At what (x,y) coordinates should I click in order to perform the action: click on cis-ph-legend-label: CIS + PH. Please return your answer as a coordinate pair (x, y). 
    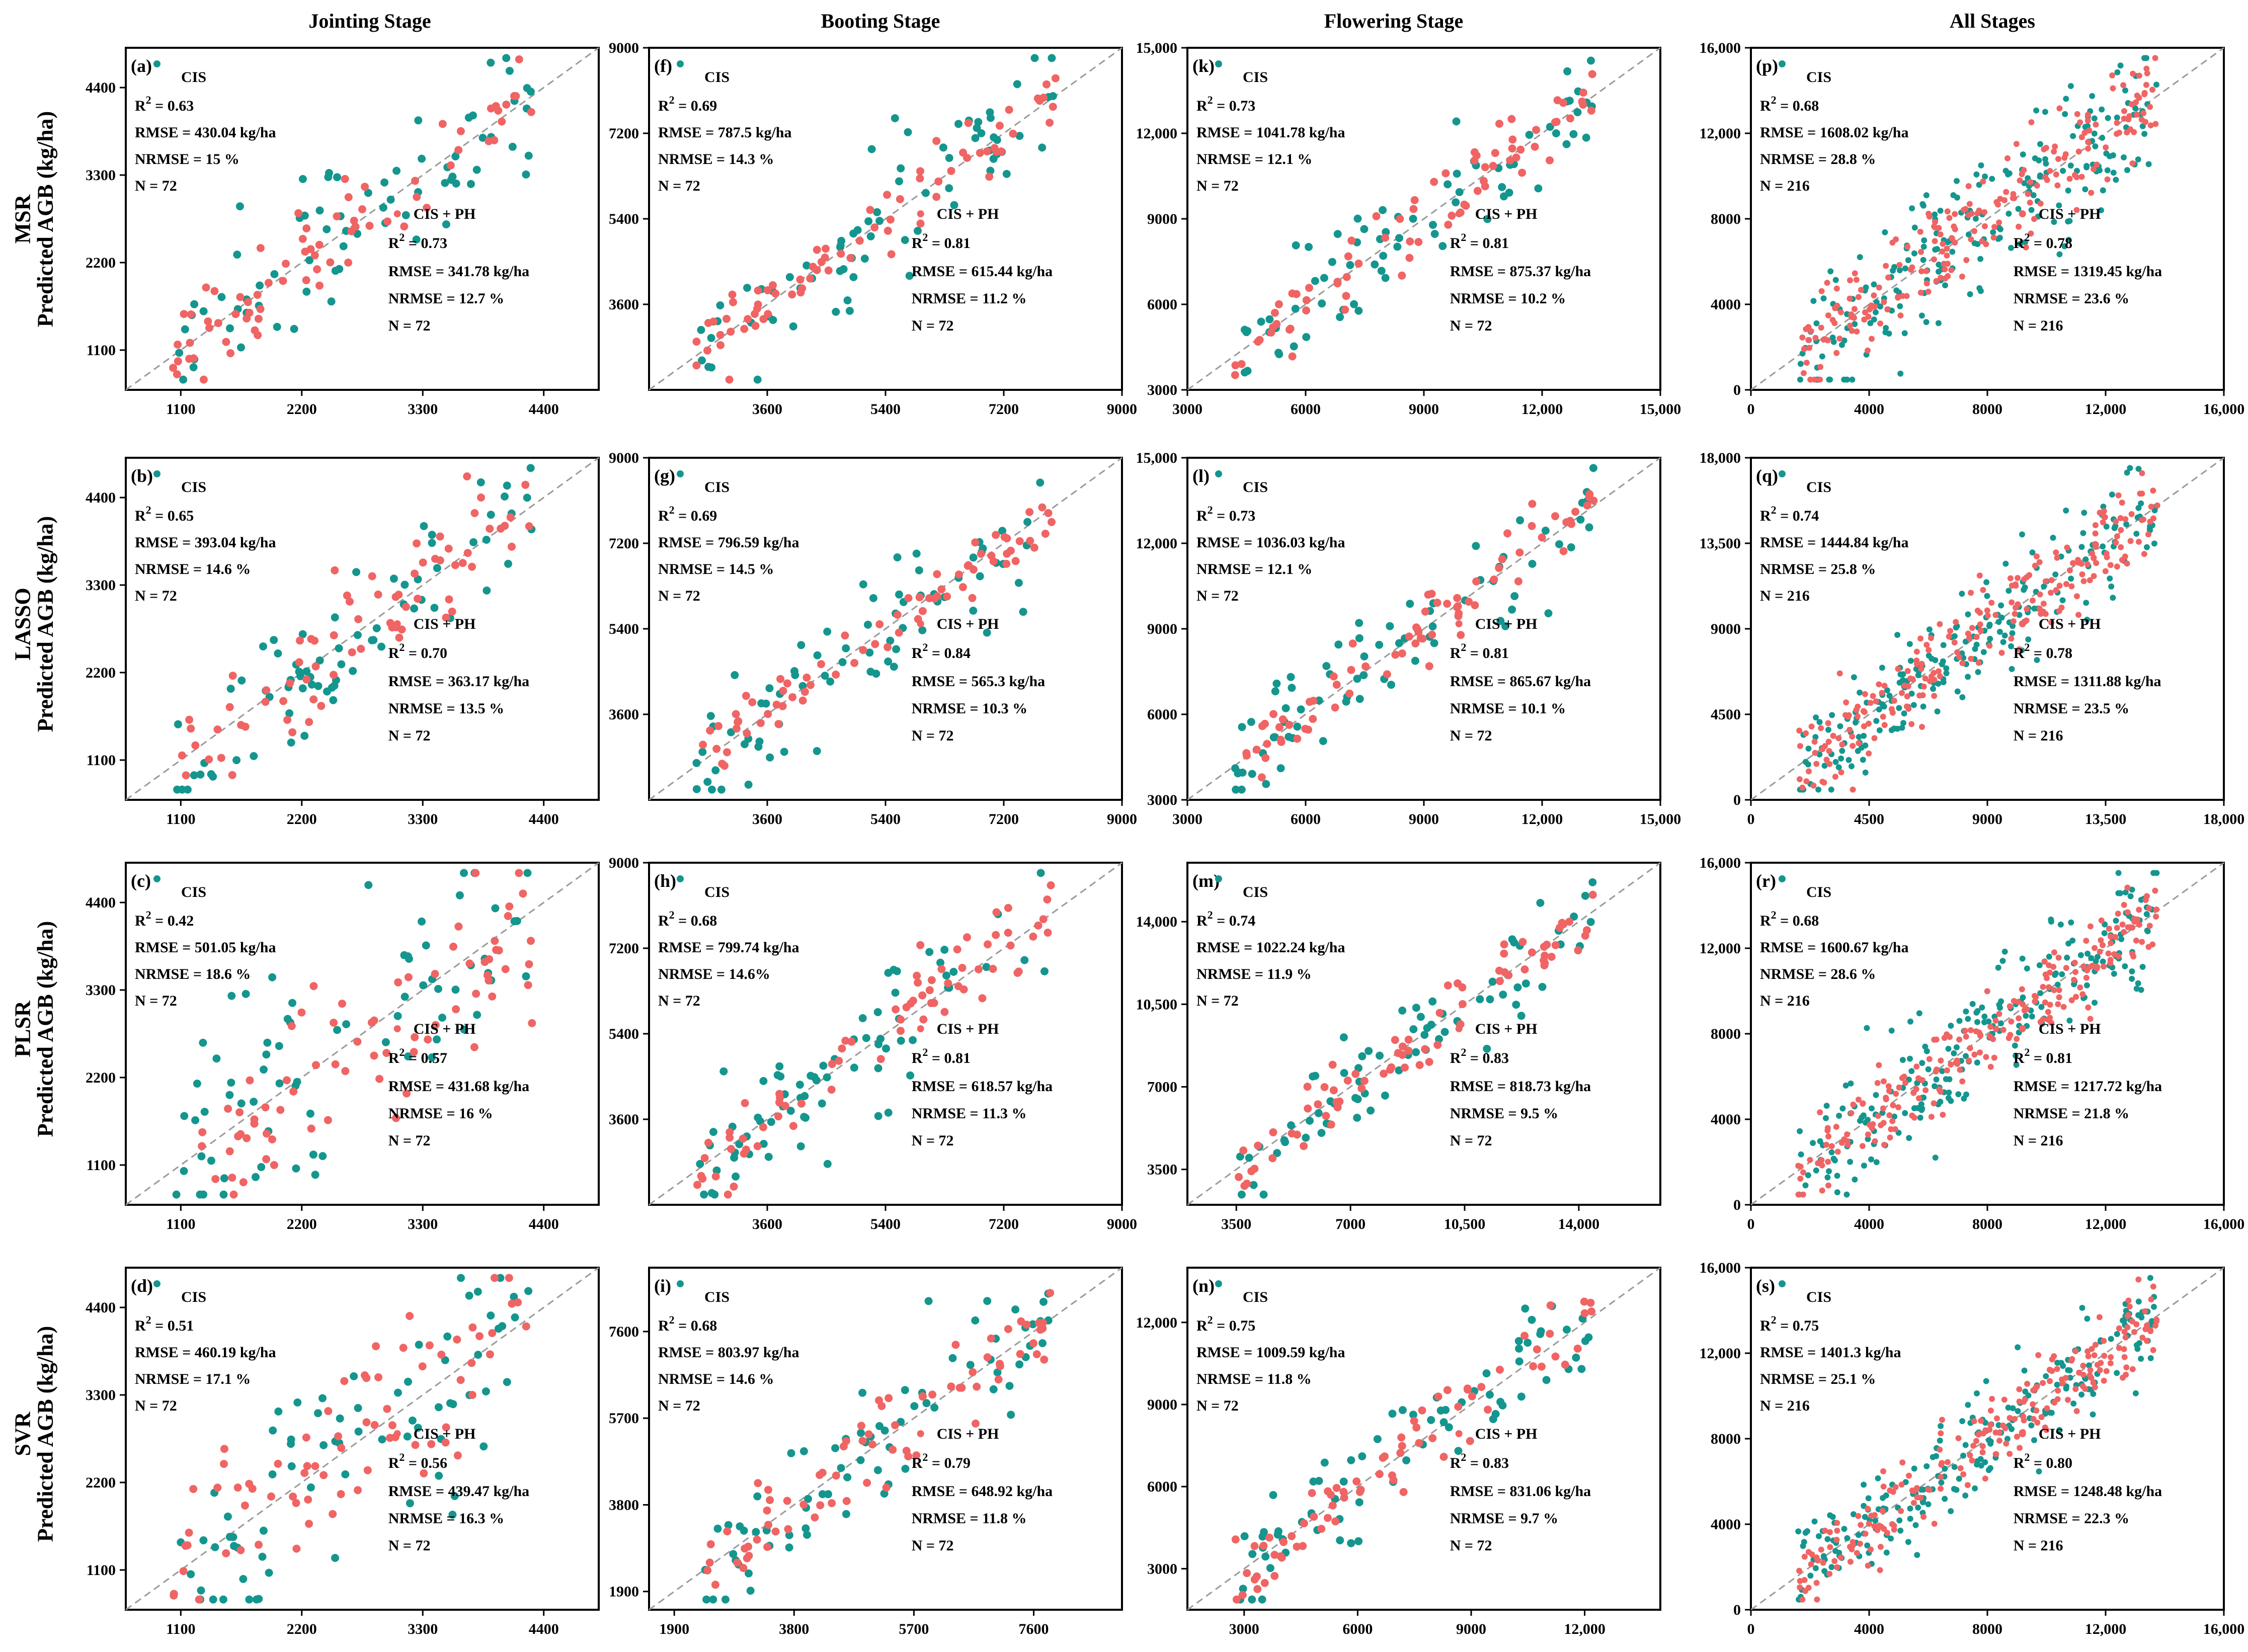
    Looking at the image, I should click on (2070, 624).